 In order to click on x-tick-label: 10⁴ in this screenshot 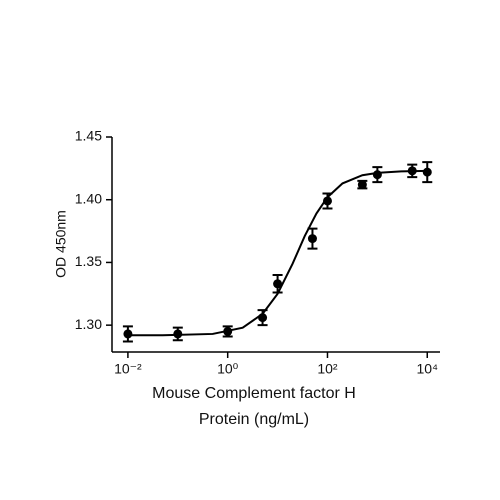, I will do `click(427, 369)`.